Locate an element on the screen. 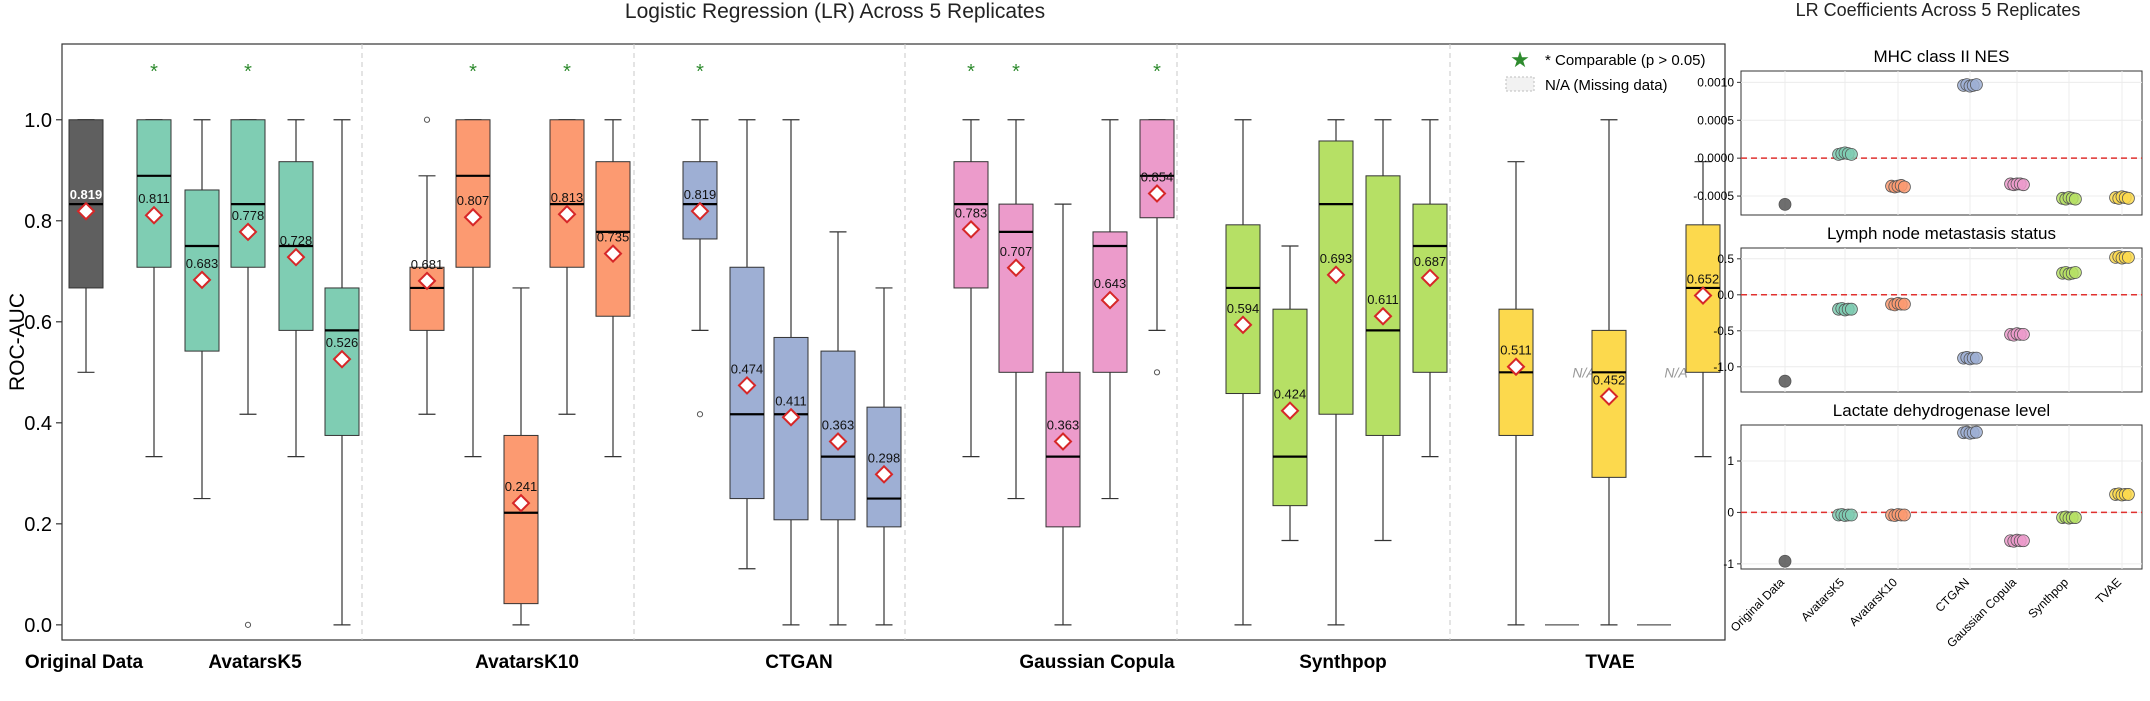 The width and height of the screenshot is (2150, 701). mean-value-label: 0.594 is located at coordinates (1243, 308).